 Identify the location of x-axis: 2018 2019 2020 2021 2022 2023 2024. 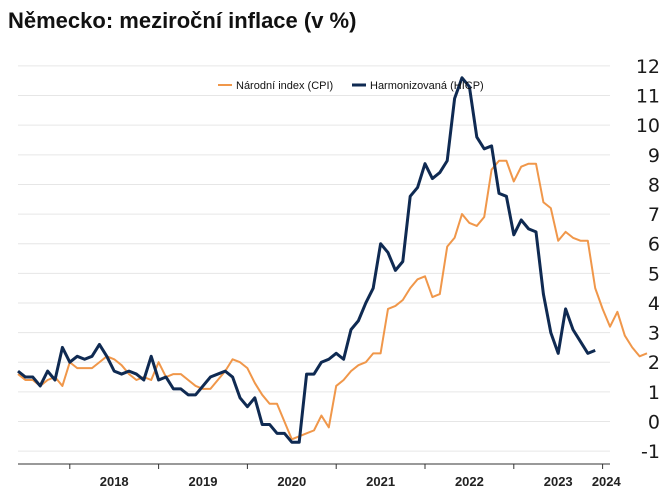
(345, 476).